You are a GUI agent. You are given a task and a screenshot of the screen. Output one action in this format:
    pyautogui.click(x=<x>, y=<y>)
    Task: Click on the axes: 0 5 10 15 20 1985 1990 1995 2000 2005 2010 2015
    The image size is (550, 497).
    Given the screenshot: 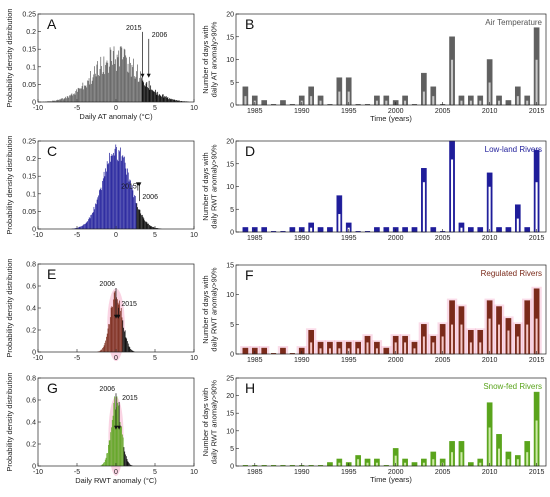 What is the action you would take?
    pyautogui.click(x=386, y=63)
    